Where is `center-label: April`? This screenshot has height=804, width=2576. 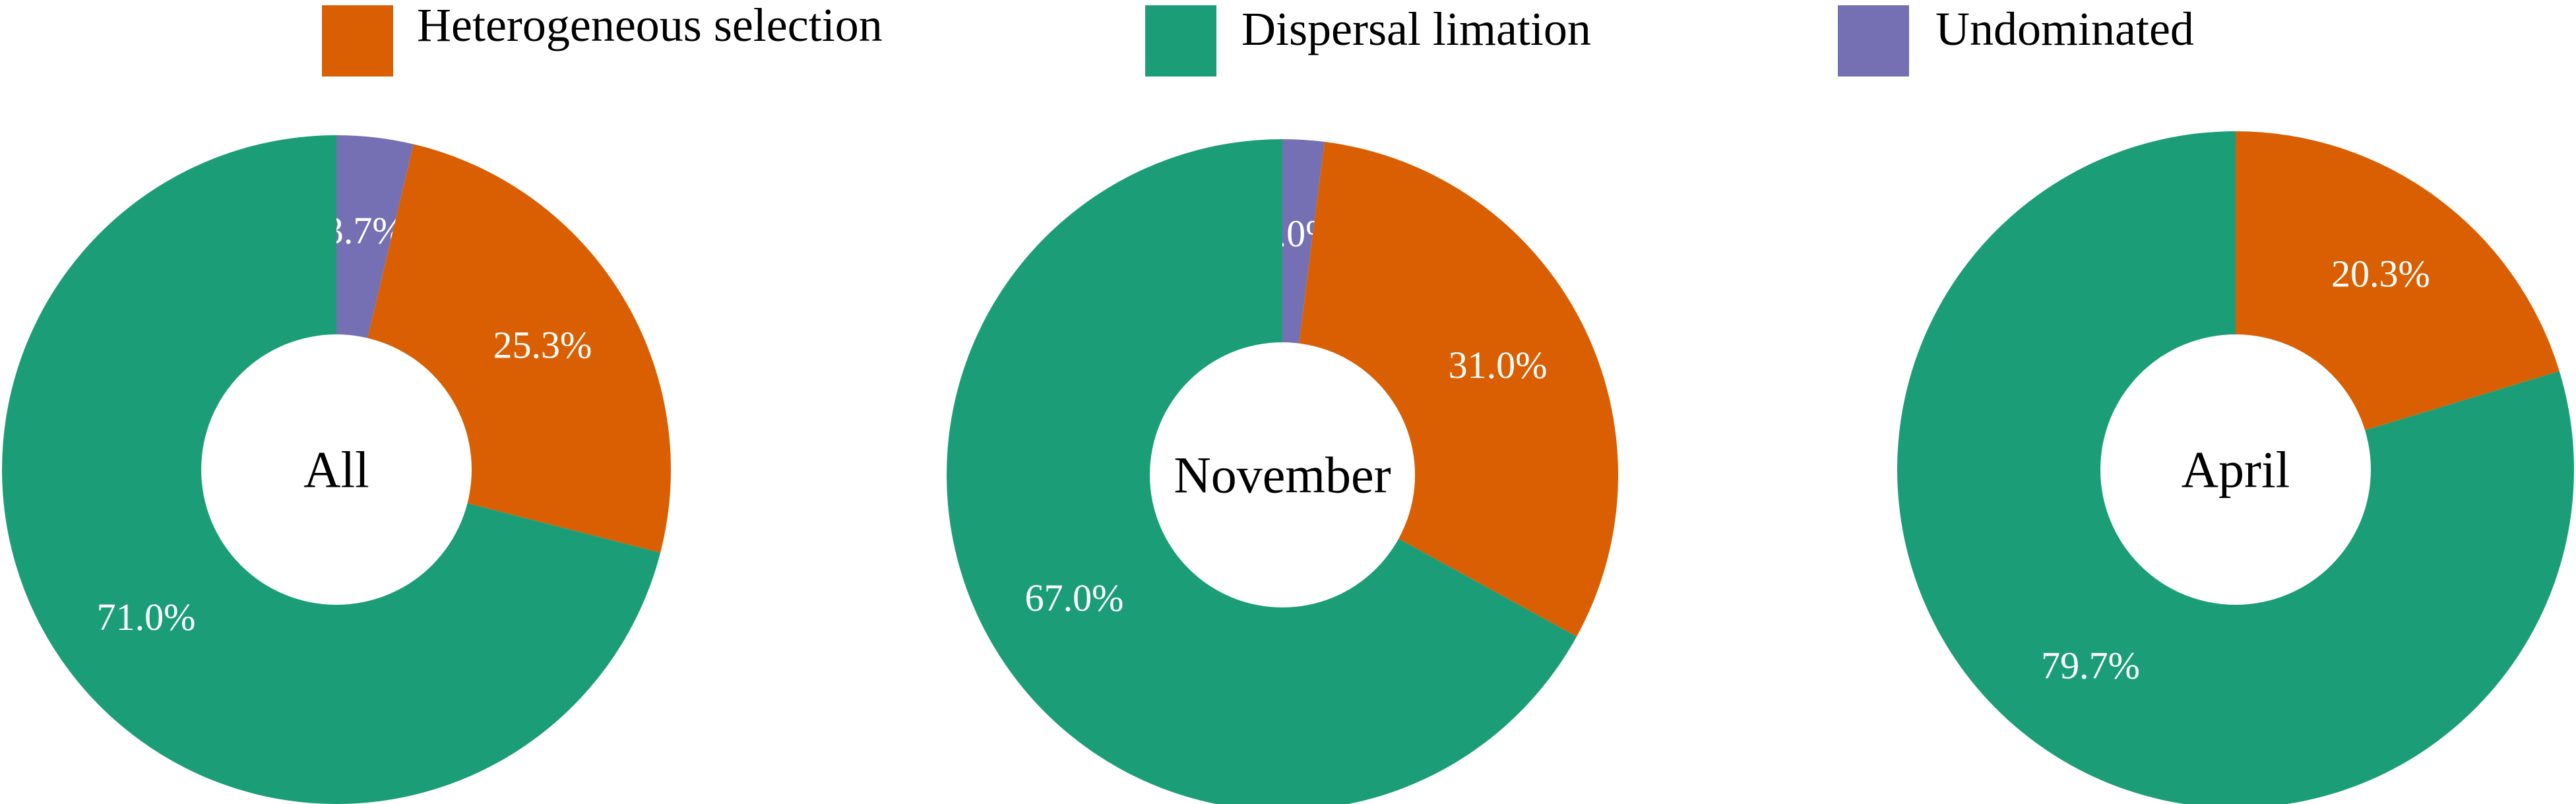
center-label: April is located at coordinates (2236, 470).